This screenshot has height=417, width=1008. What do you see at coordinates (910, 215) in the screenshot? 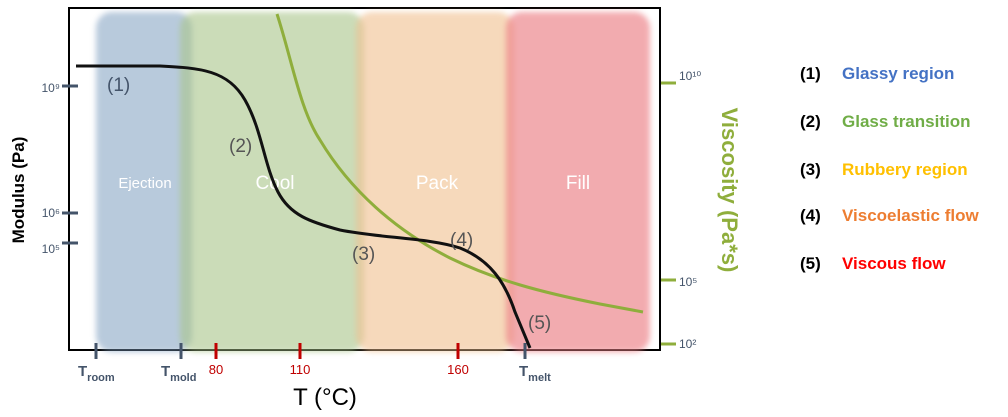
I see `legend-text: Viscoelastic flow` at bounding box center [910, 215].